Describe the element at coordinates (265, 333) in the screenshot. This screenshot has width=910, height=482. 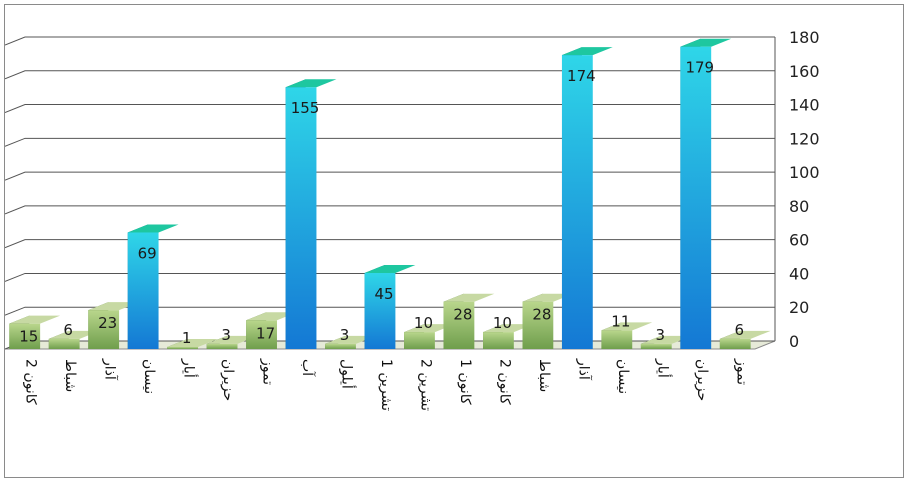
I see `data-label: 17` at that location.